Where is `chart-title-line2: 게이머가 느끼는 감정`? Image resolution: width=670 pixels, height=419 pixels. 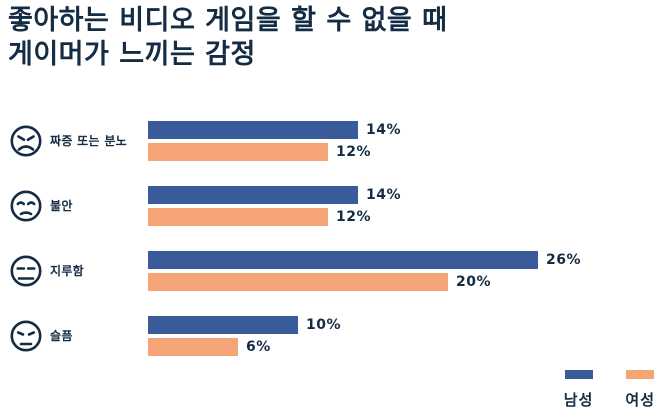 chart-title-line2: 게이머가 느끼는 감정 is located at coordinates (132, 54).